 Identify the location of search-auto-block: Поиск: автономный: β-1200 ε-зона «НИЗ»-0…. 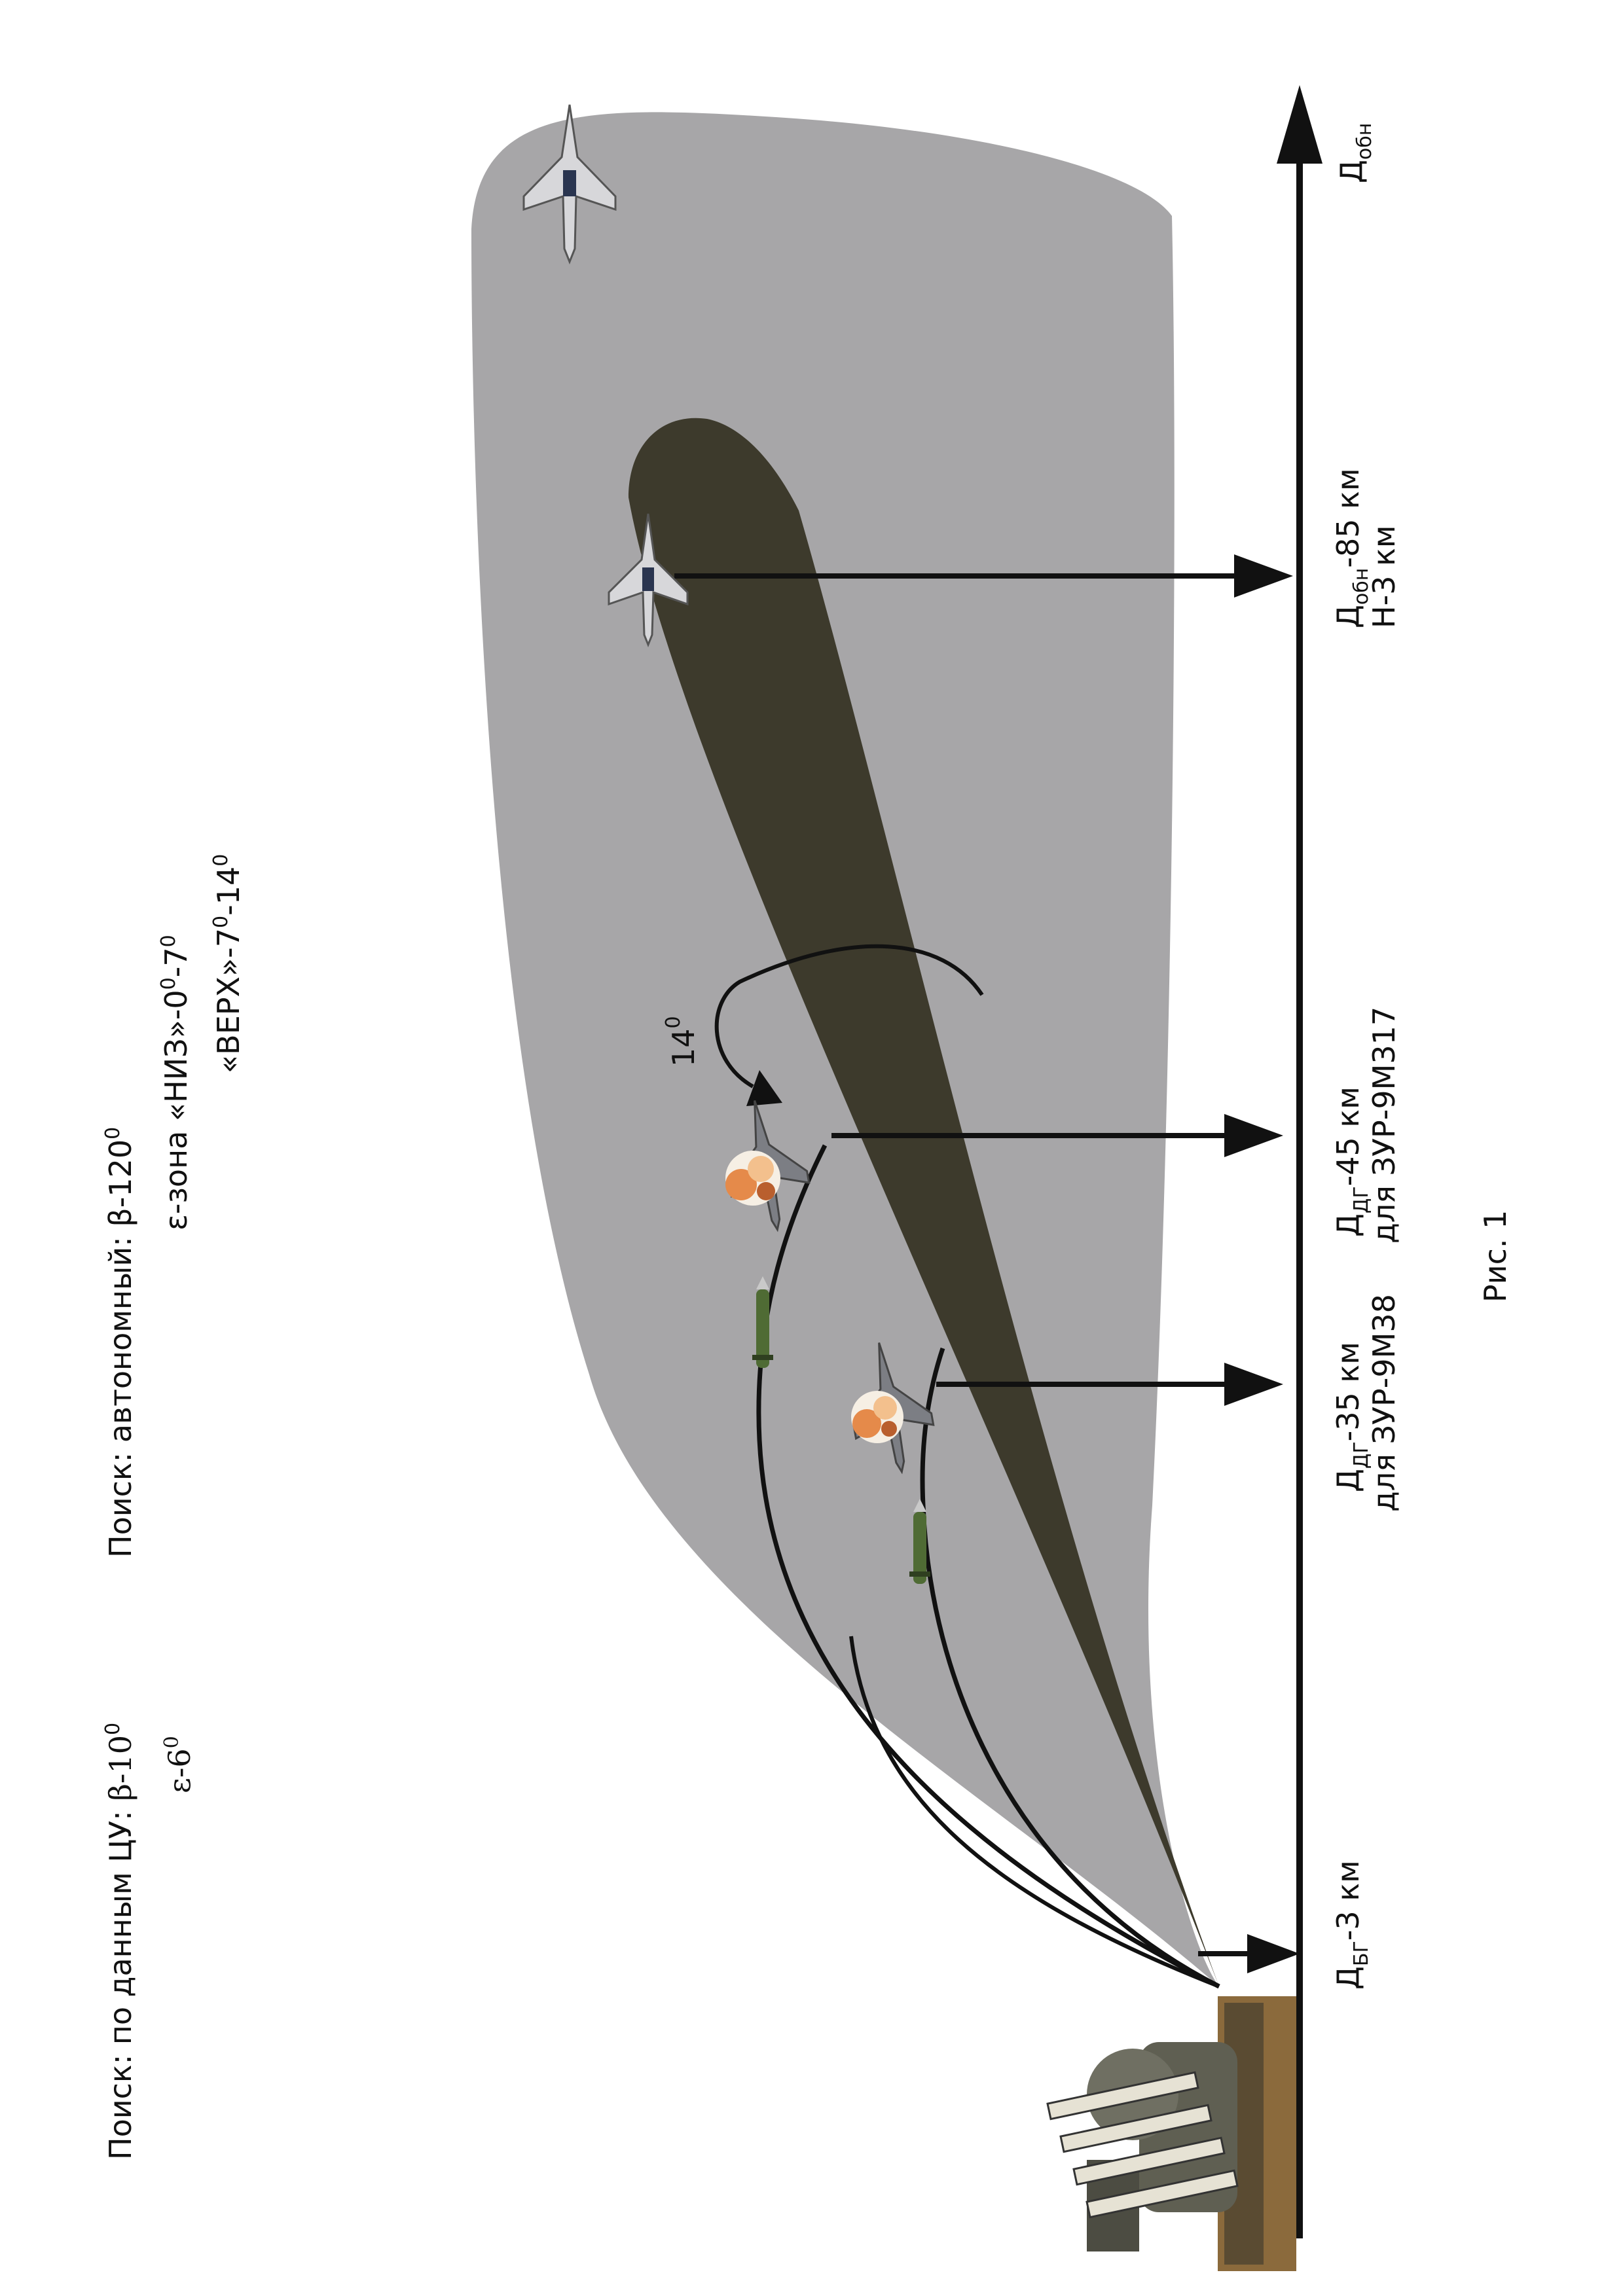
(173, 1206).